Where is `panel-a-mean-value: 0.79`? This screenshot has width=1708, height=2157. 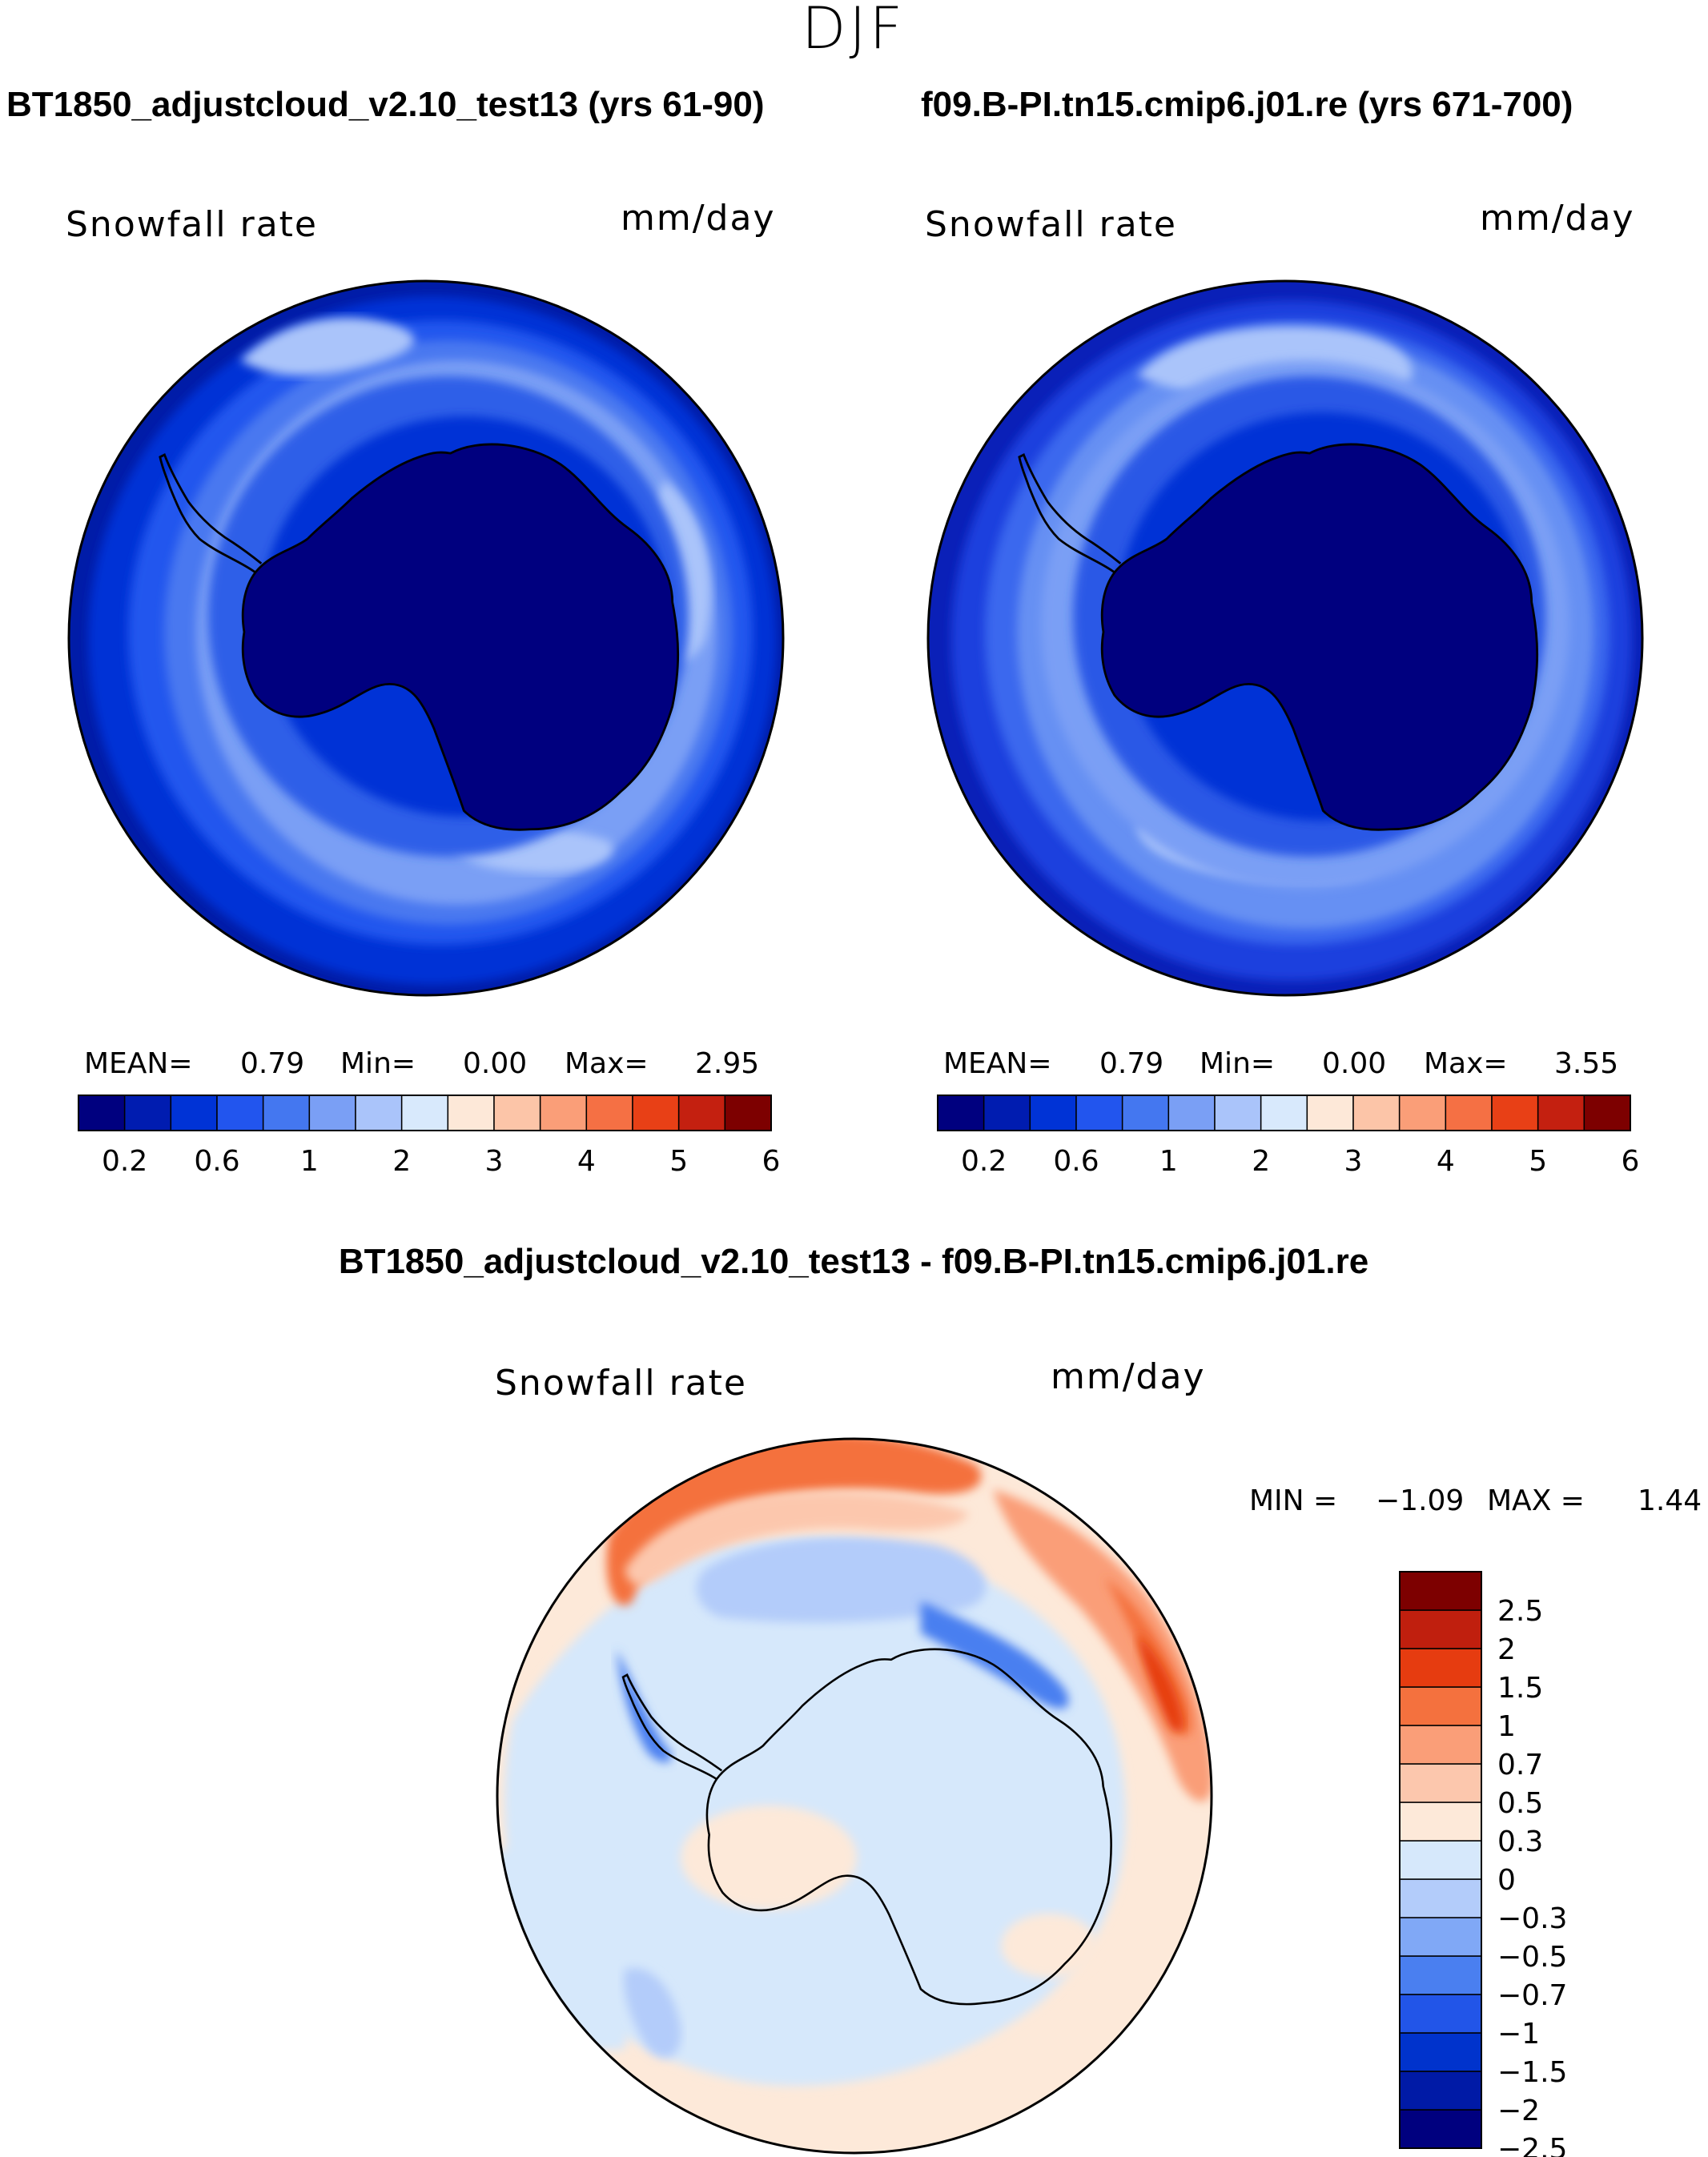 panel-a-mean-value: 0.79 is located at coordinates (272, 1063).